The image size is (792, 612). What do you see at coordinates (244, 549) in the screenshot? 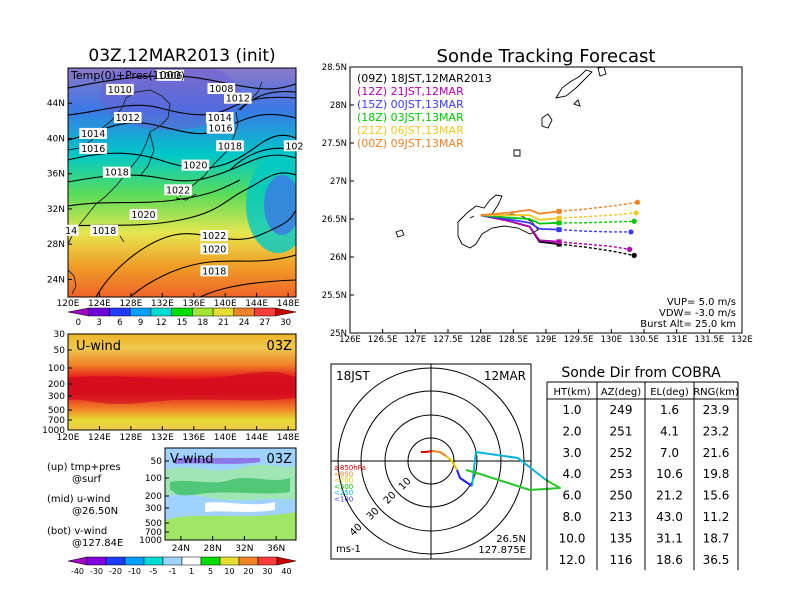
I see `lat-tick-label: 32N` at bounding box center [244, 549].